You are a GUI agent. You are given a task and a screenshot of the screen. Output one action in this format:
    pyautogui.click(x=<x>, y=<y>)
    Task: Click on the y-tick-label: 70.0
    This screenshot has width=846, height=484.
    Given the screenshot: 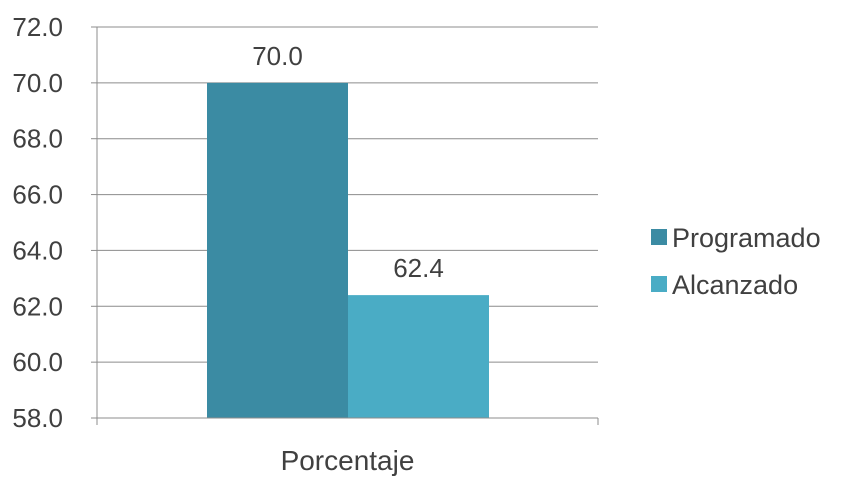 What is the action you would take?
    pyautogui.click(x=37, y=83)
    